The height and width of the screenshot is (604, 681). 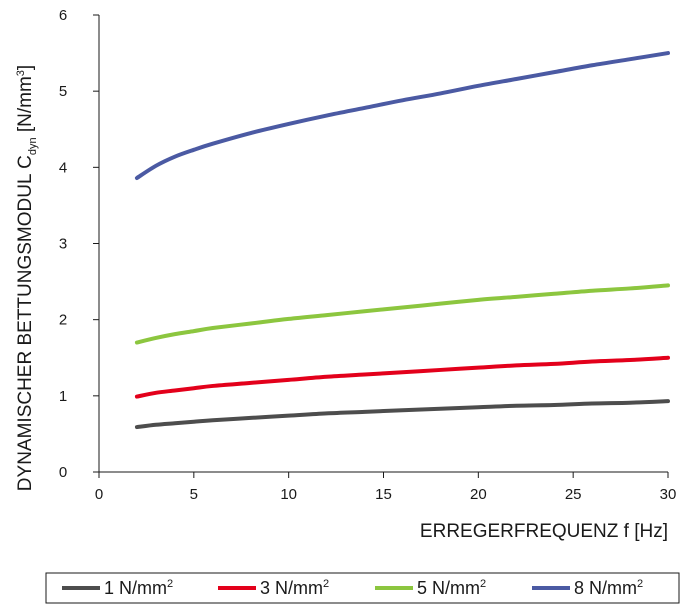 I want to click on x-tick-label: 5, so click(x=194, y=494).